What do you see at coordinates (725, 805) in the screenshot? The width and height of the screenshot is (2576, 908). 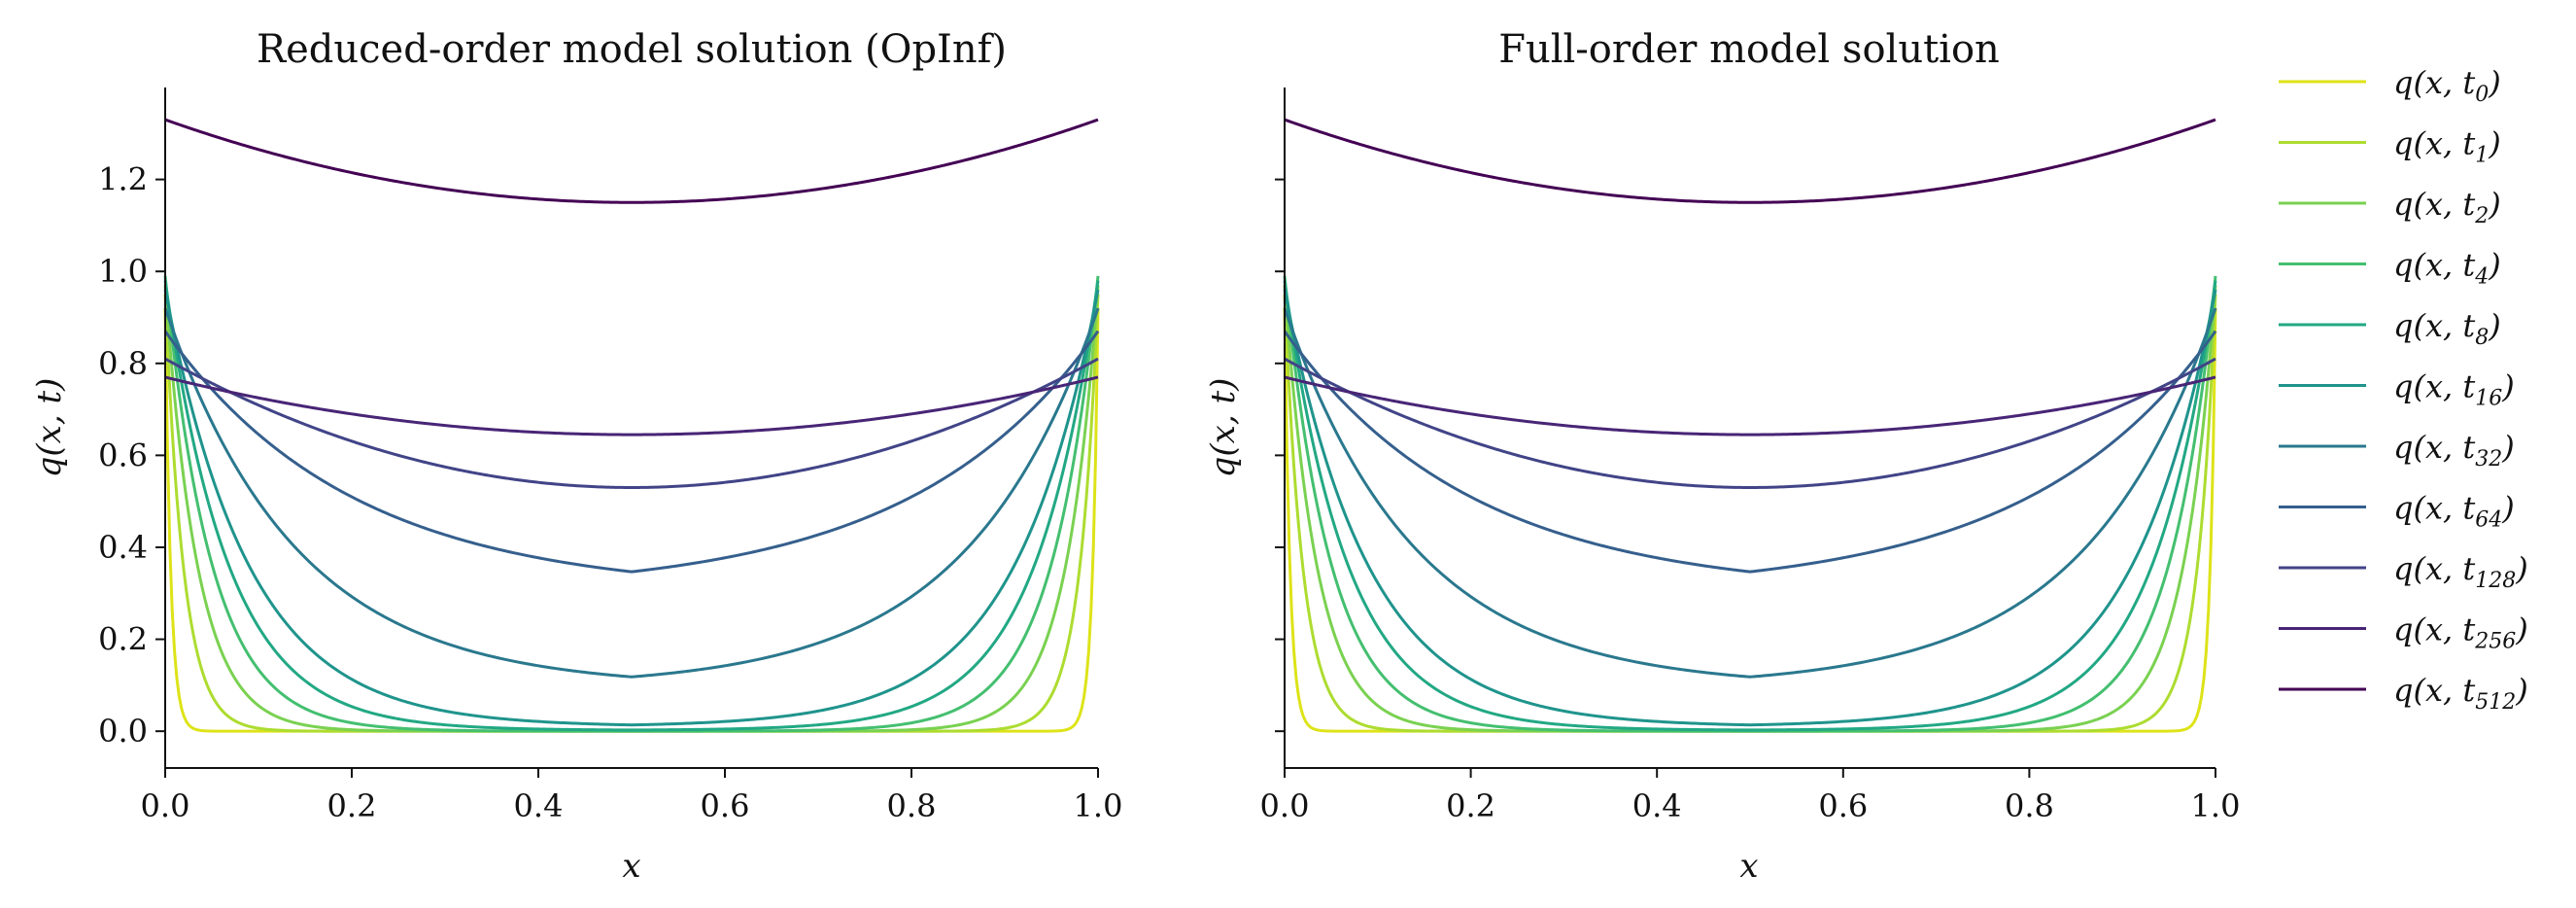 I see `rom-x-tick-label: 0.6` at bounding box center [725, 805].